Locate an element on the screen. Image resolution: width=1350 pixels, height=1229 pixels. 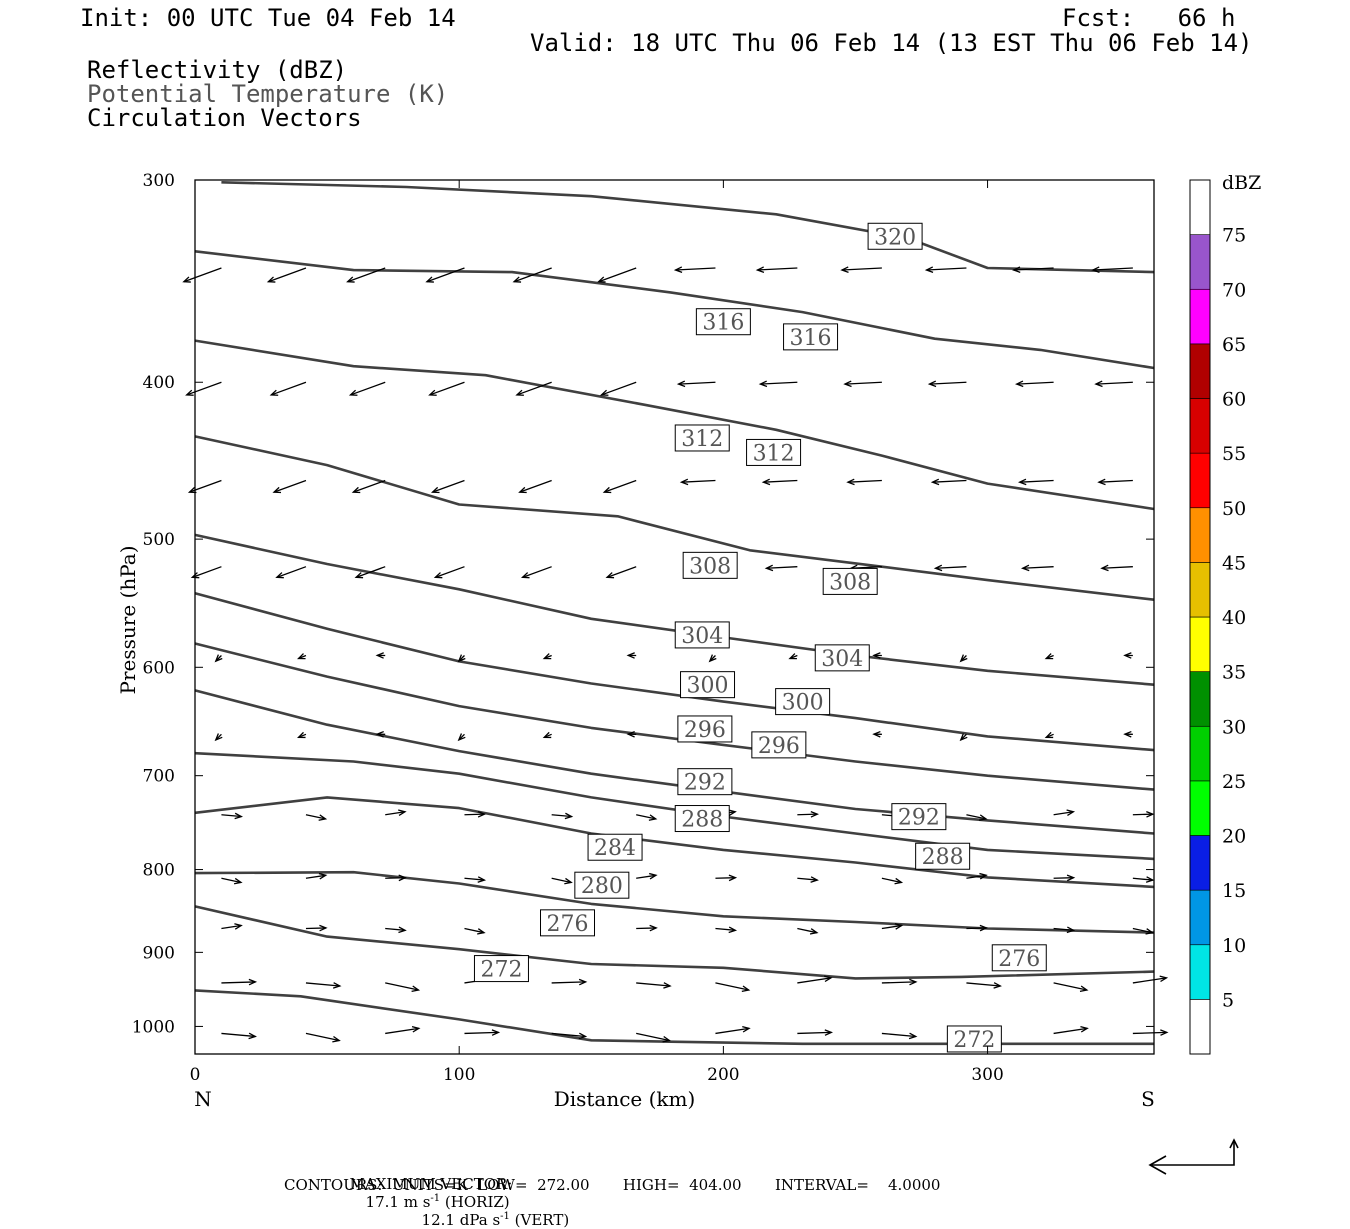
contour-label-296: 296 is located at coordinates (779, 745).